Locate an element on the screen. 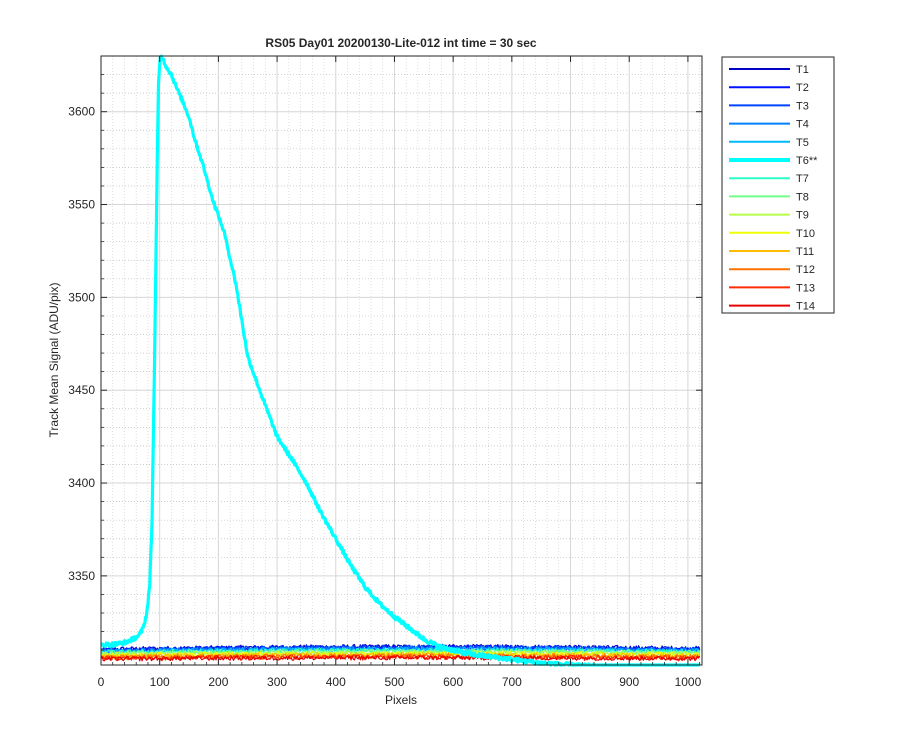 Image resolution: width=900 pixels, height=750 pixels. x-axis-label: Pixels is located at coordinates (401, 700).